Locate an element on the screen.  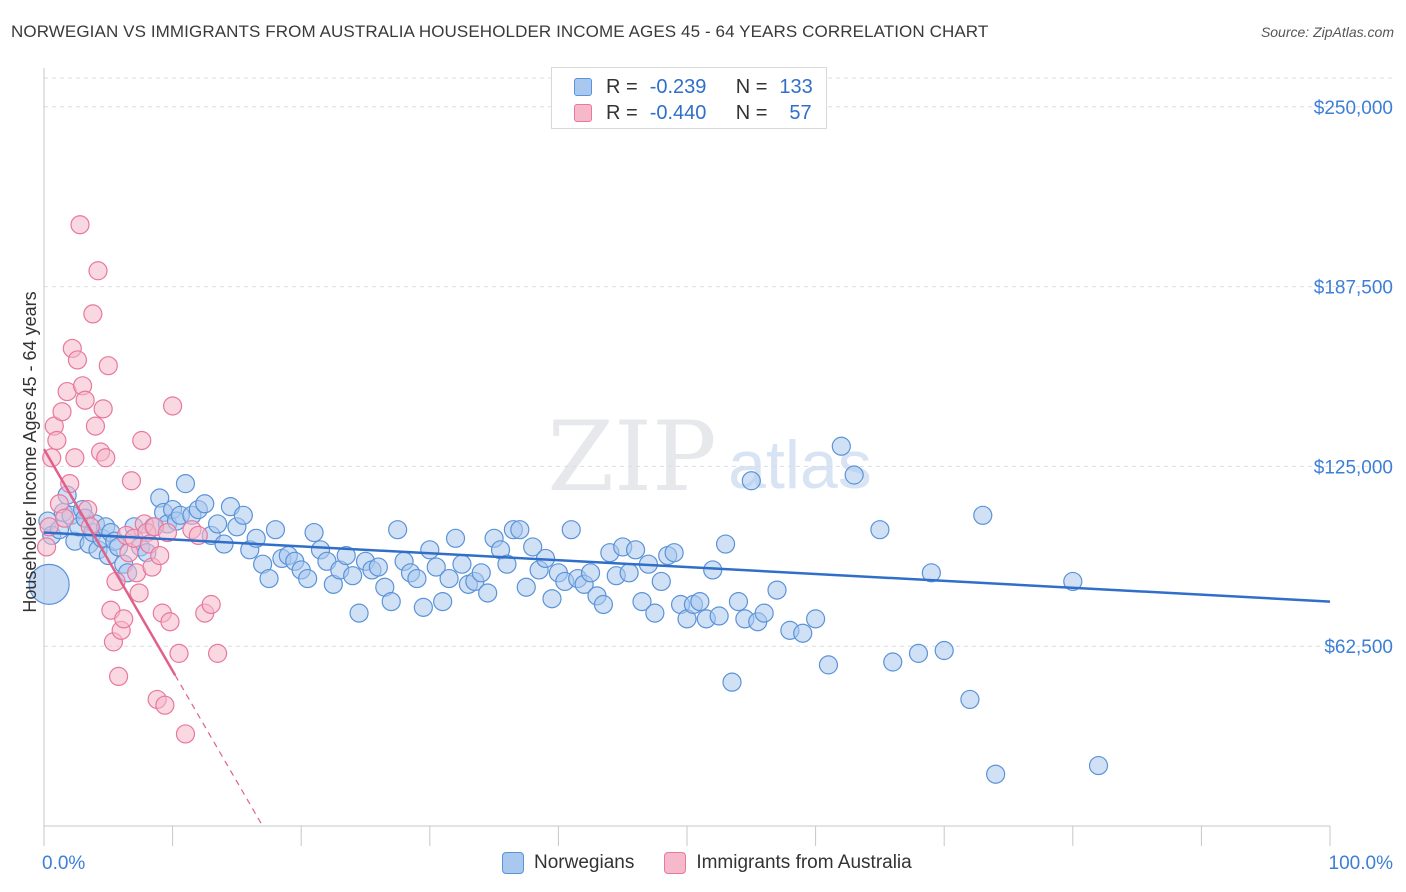
series-legend: Norwegians Immigrants from Australia is located at coordinates (722, 863).